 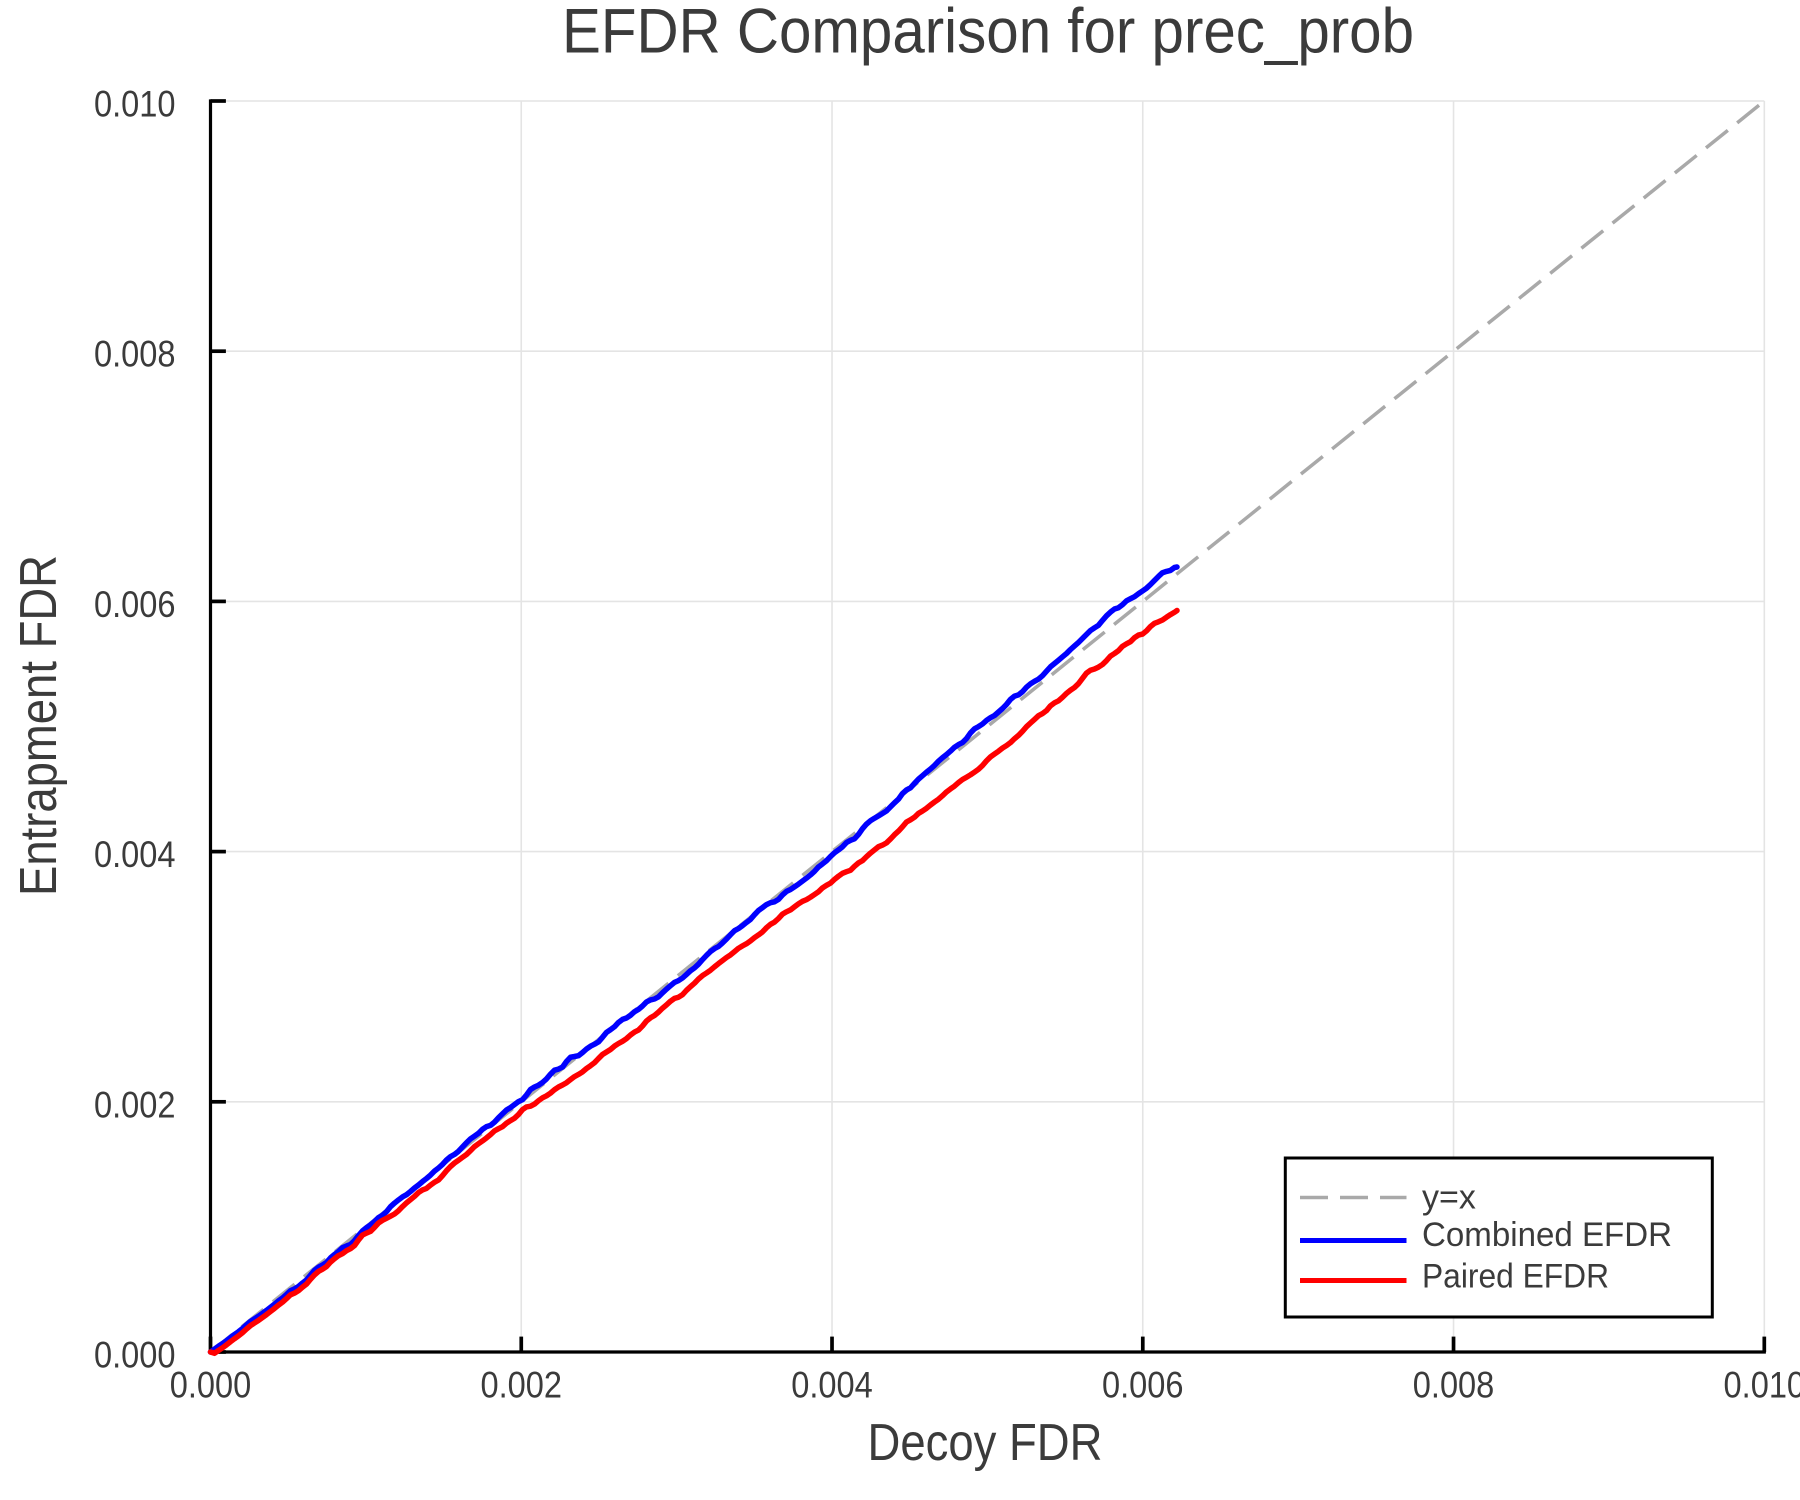 I want to click on svg-text: y=x, so click(x=1449, y=1198).